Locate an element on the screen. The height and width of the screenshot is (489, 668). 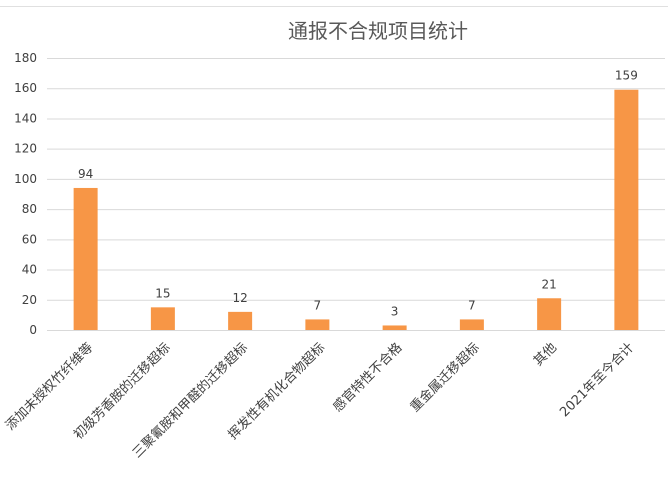
y-tick-label: 120 is located at coordinates (25, 149).